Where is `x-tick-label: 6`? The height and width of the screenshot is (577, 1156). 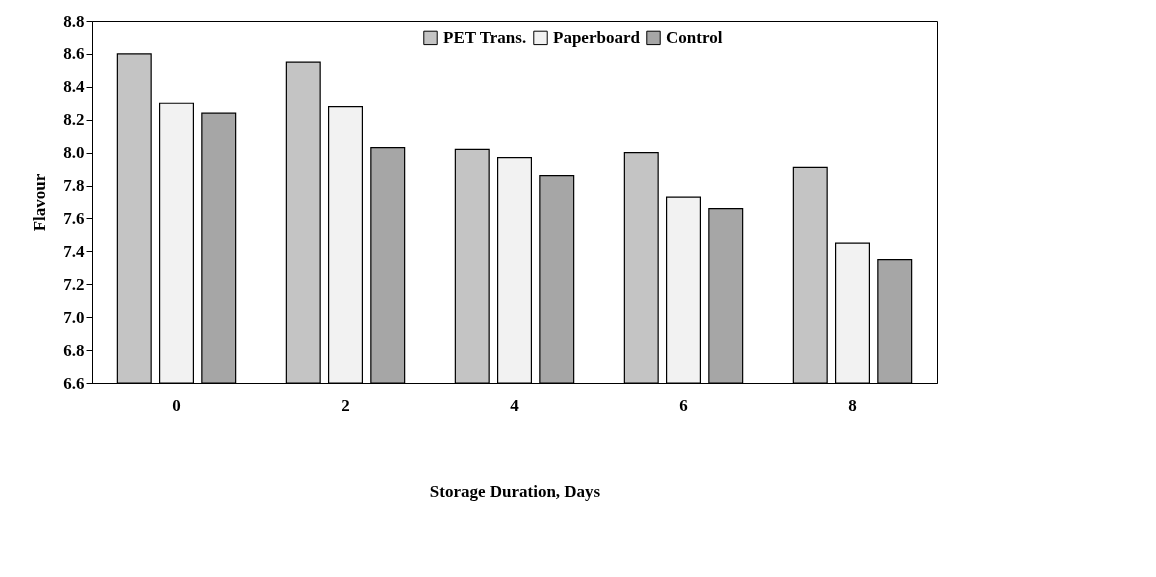
x-tick-label: 6 is located at coordinates (683, 405).